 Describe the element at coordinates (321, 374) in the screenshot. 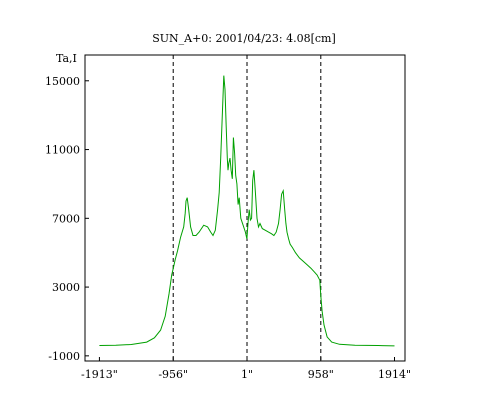

I see `x-tick-label: 958"` at that location.